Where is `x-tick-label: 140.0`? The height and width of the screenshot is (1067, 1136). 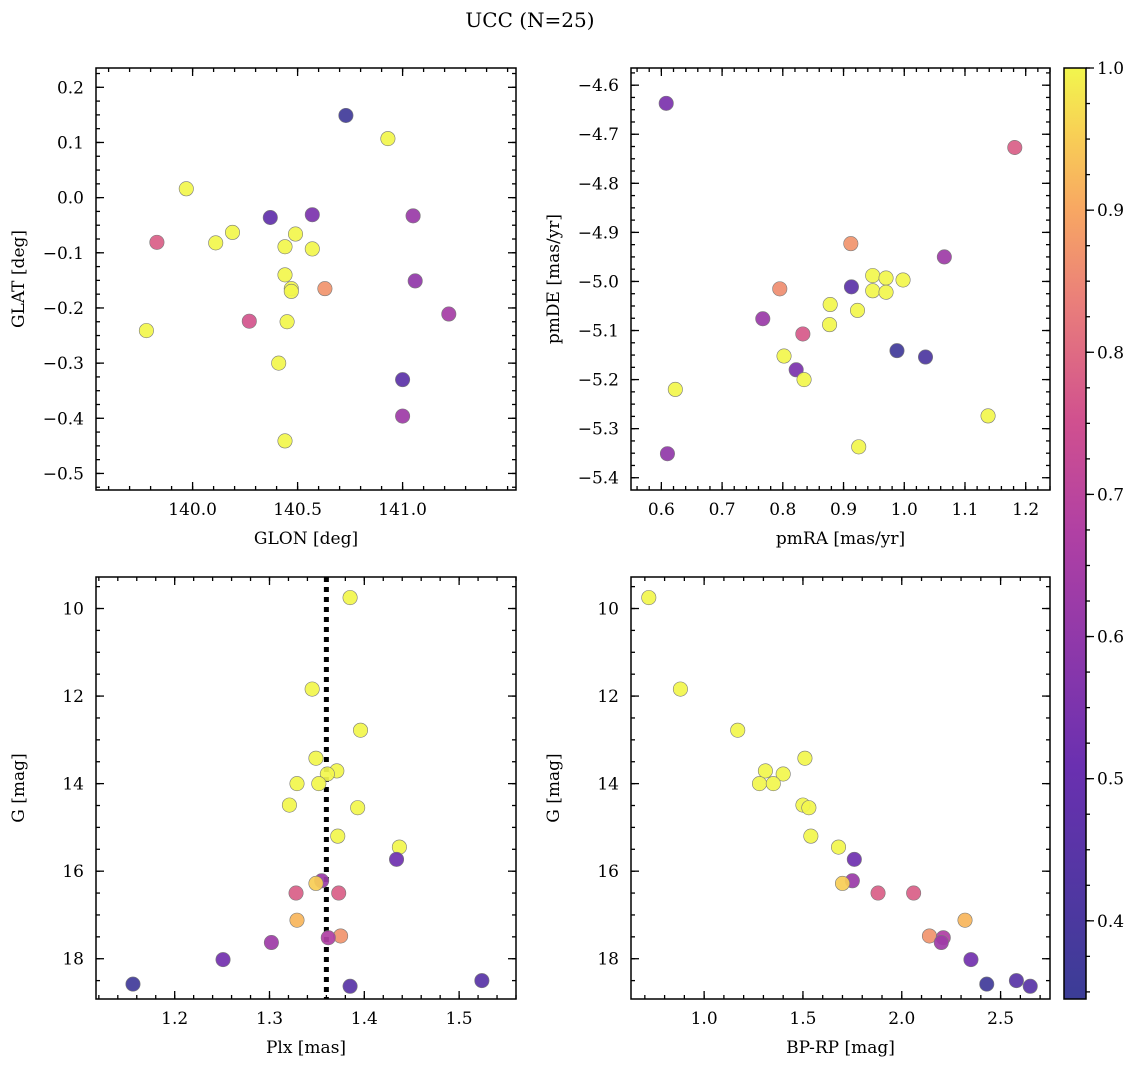
x-tick-label: 140.0 is located at coordinates (192, 510).